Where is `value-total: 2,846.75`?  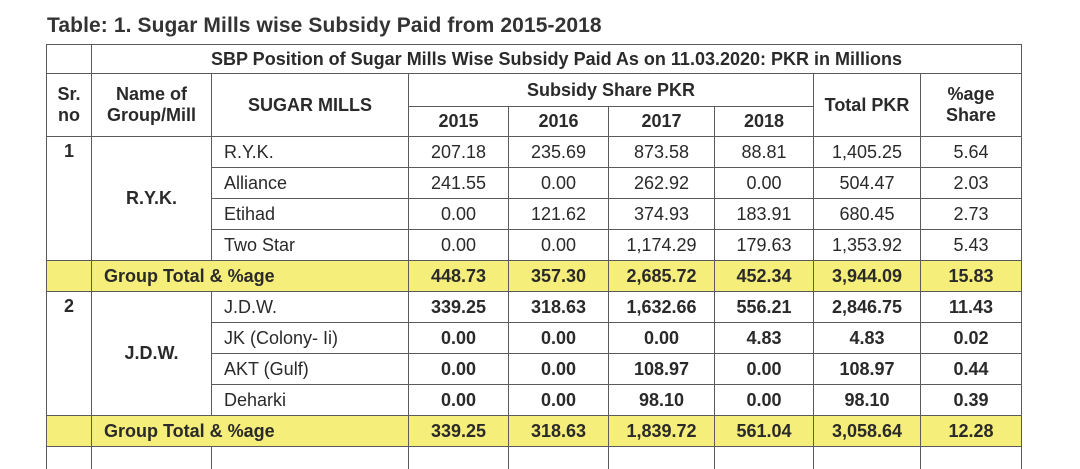 value-total: 2,846.75 is located at coordinates (867, 307).